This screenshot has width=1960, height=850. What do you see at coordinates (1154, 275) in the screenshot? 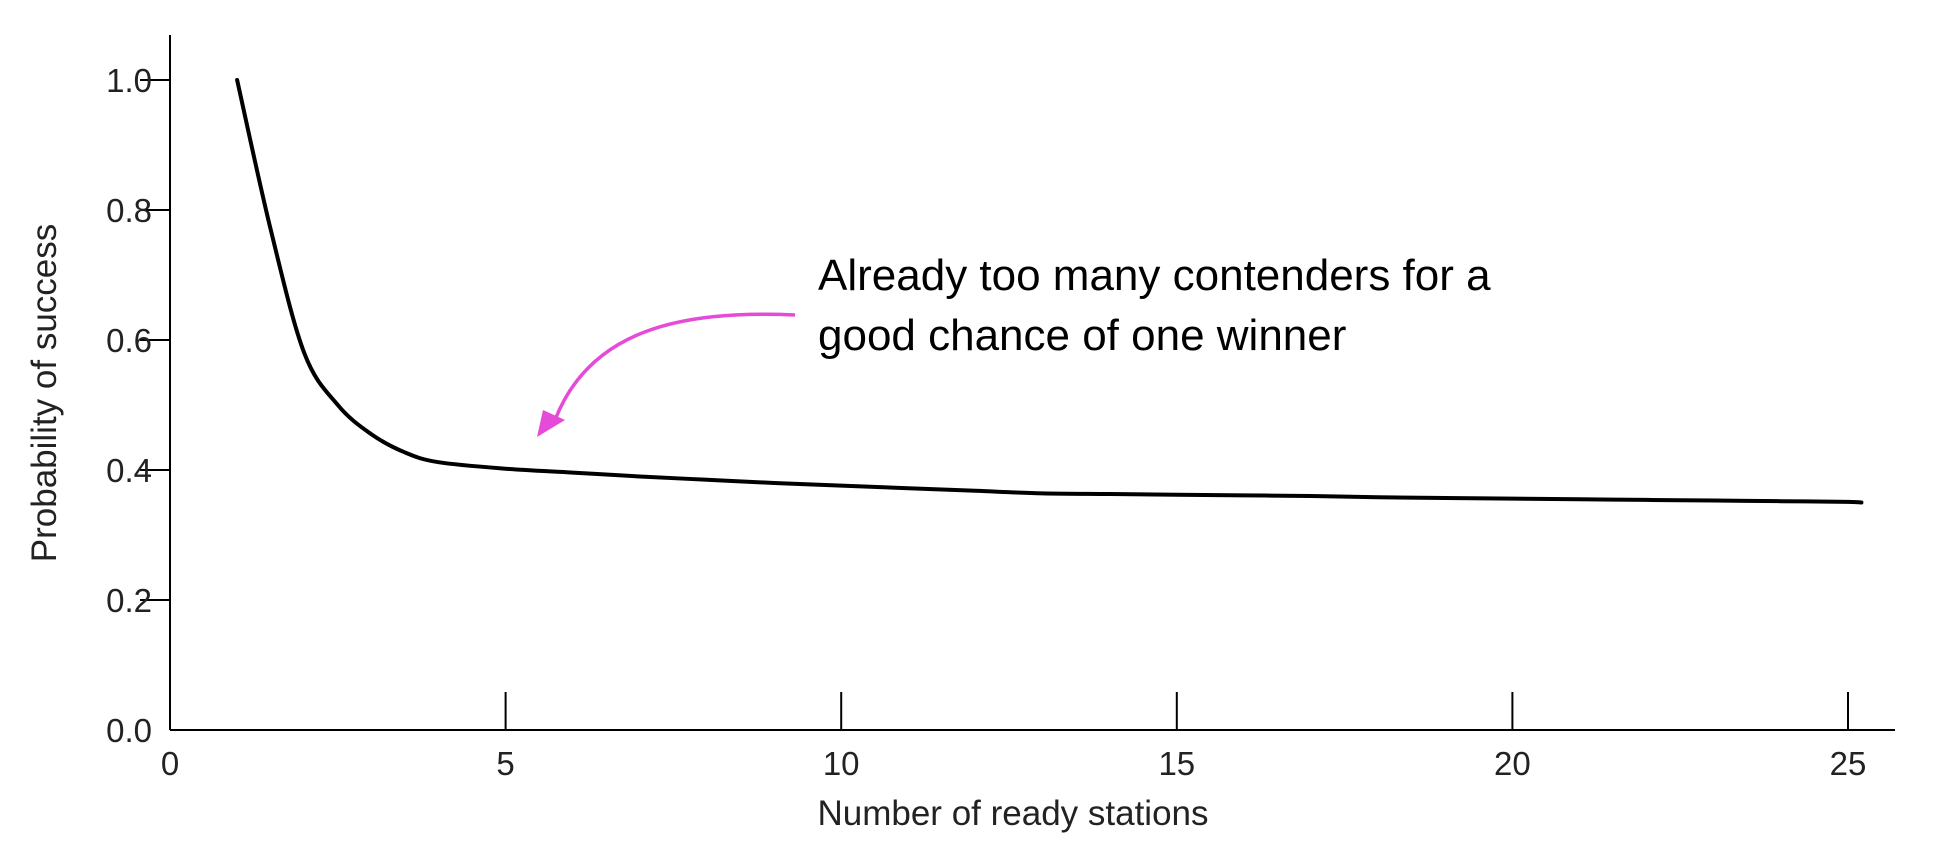
I see `annotation-line-1: Already too many contenders for a` at bounding box center [1154, 275].